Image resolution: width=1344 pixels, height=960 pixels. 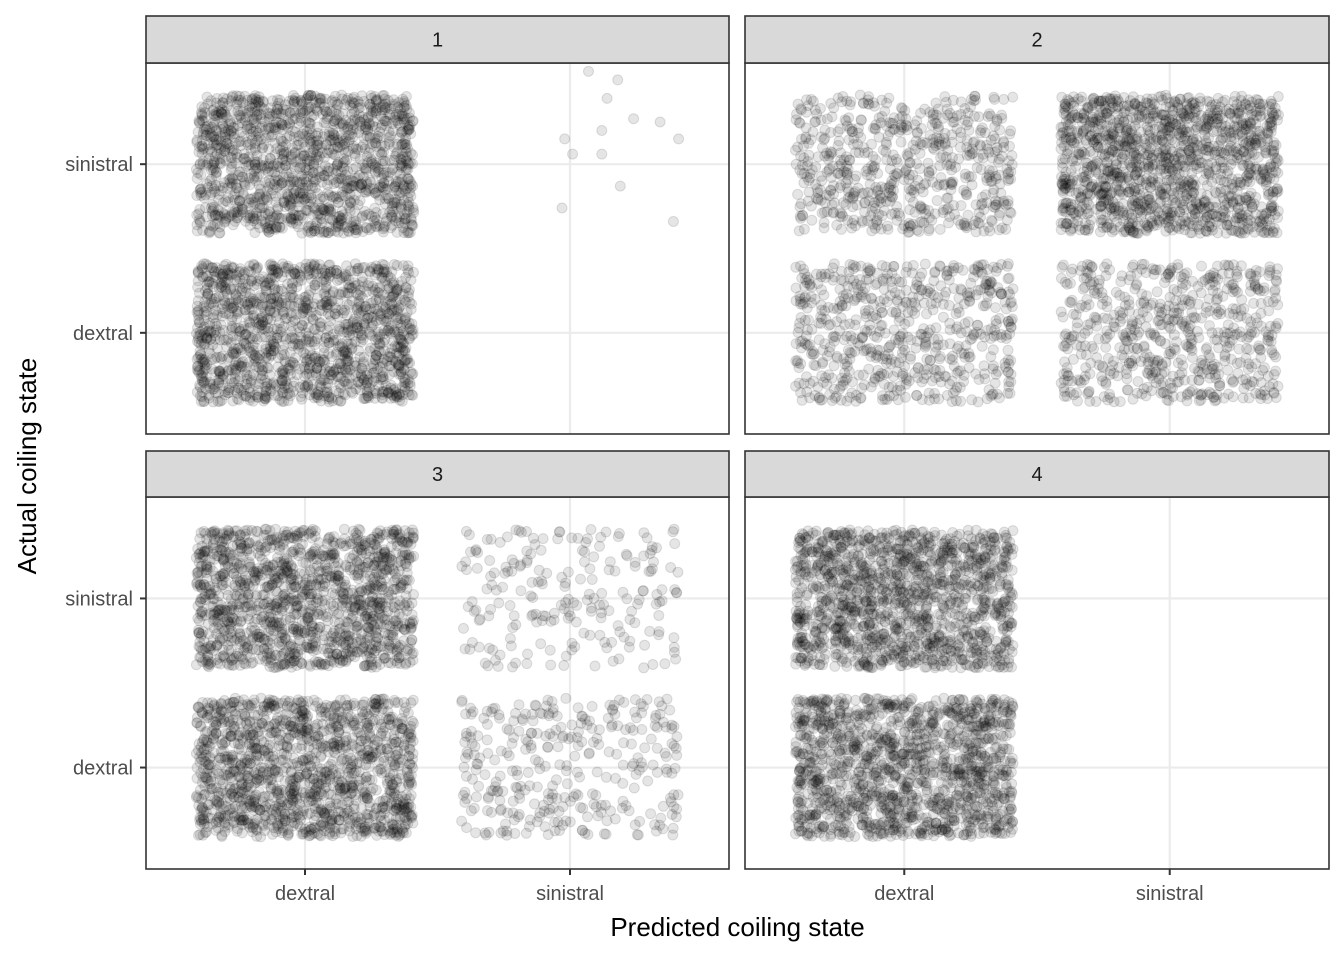 What do you see at coordinates (437, 41) in the screenshot?
I see `facet-strip-label: 1` at bounding box center [437, 41].